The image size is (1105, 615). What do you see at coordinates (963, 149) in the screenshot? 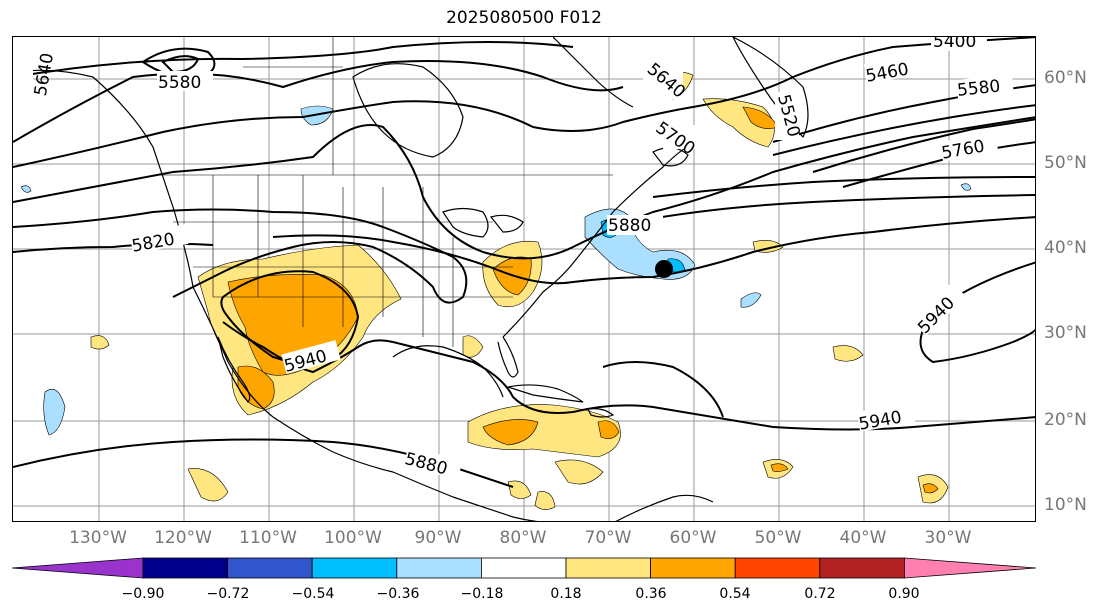
I see `contour-label: 5760` at bounding box center [963, 149].